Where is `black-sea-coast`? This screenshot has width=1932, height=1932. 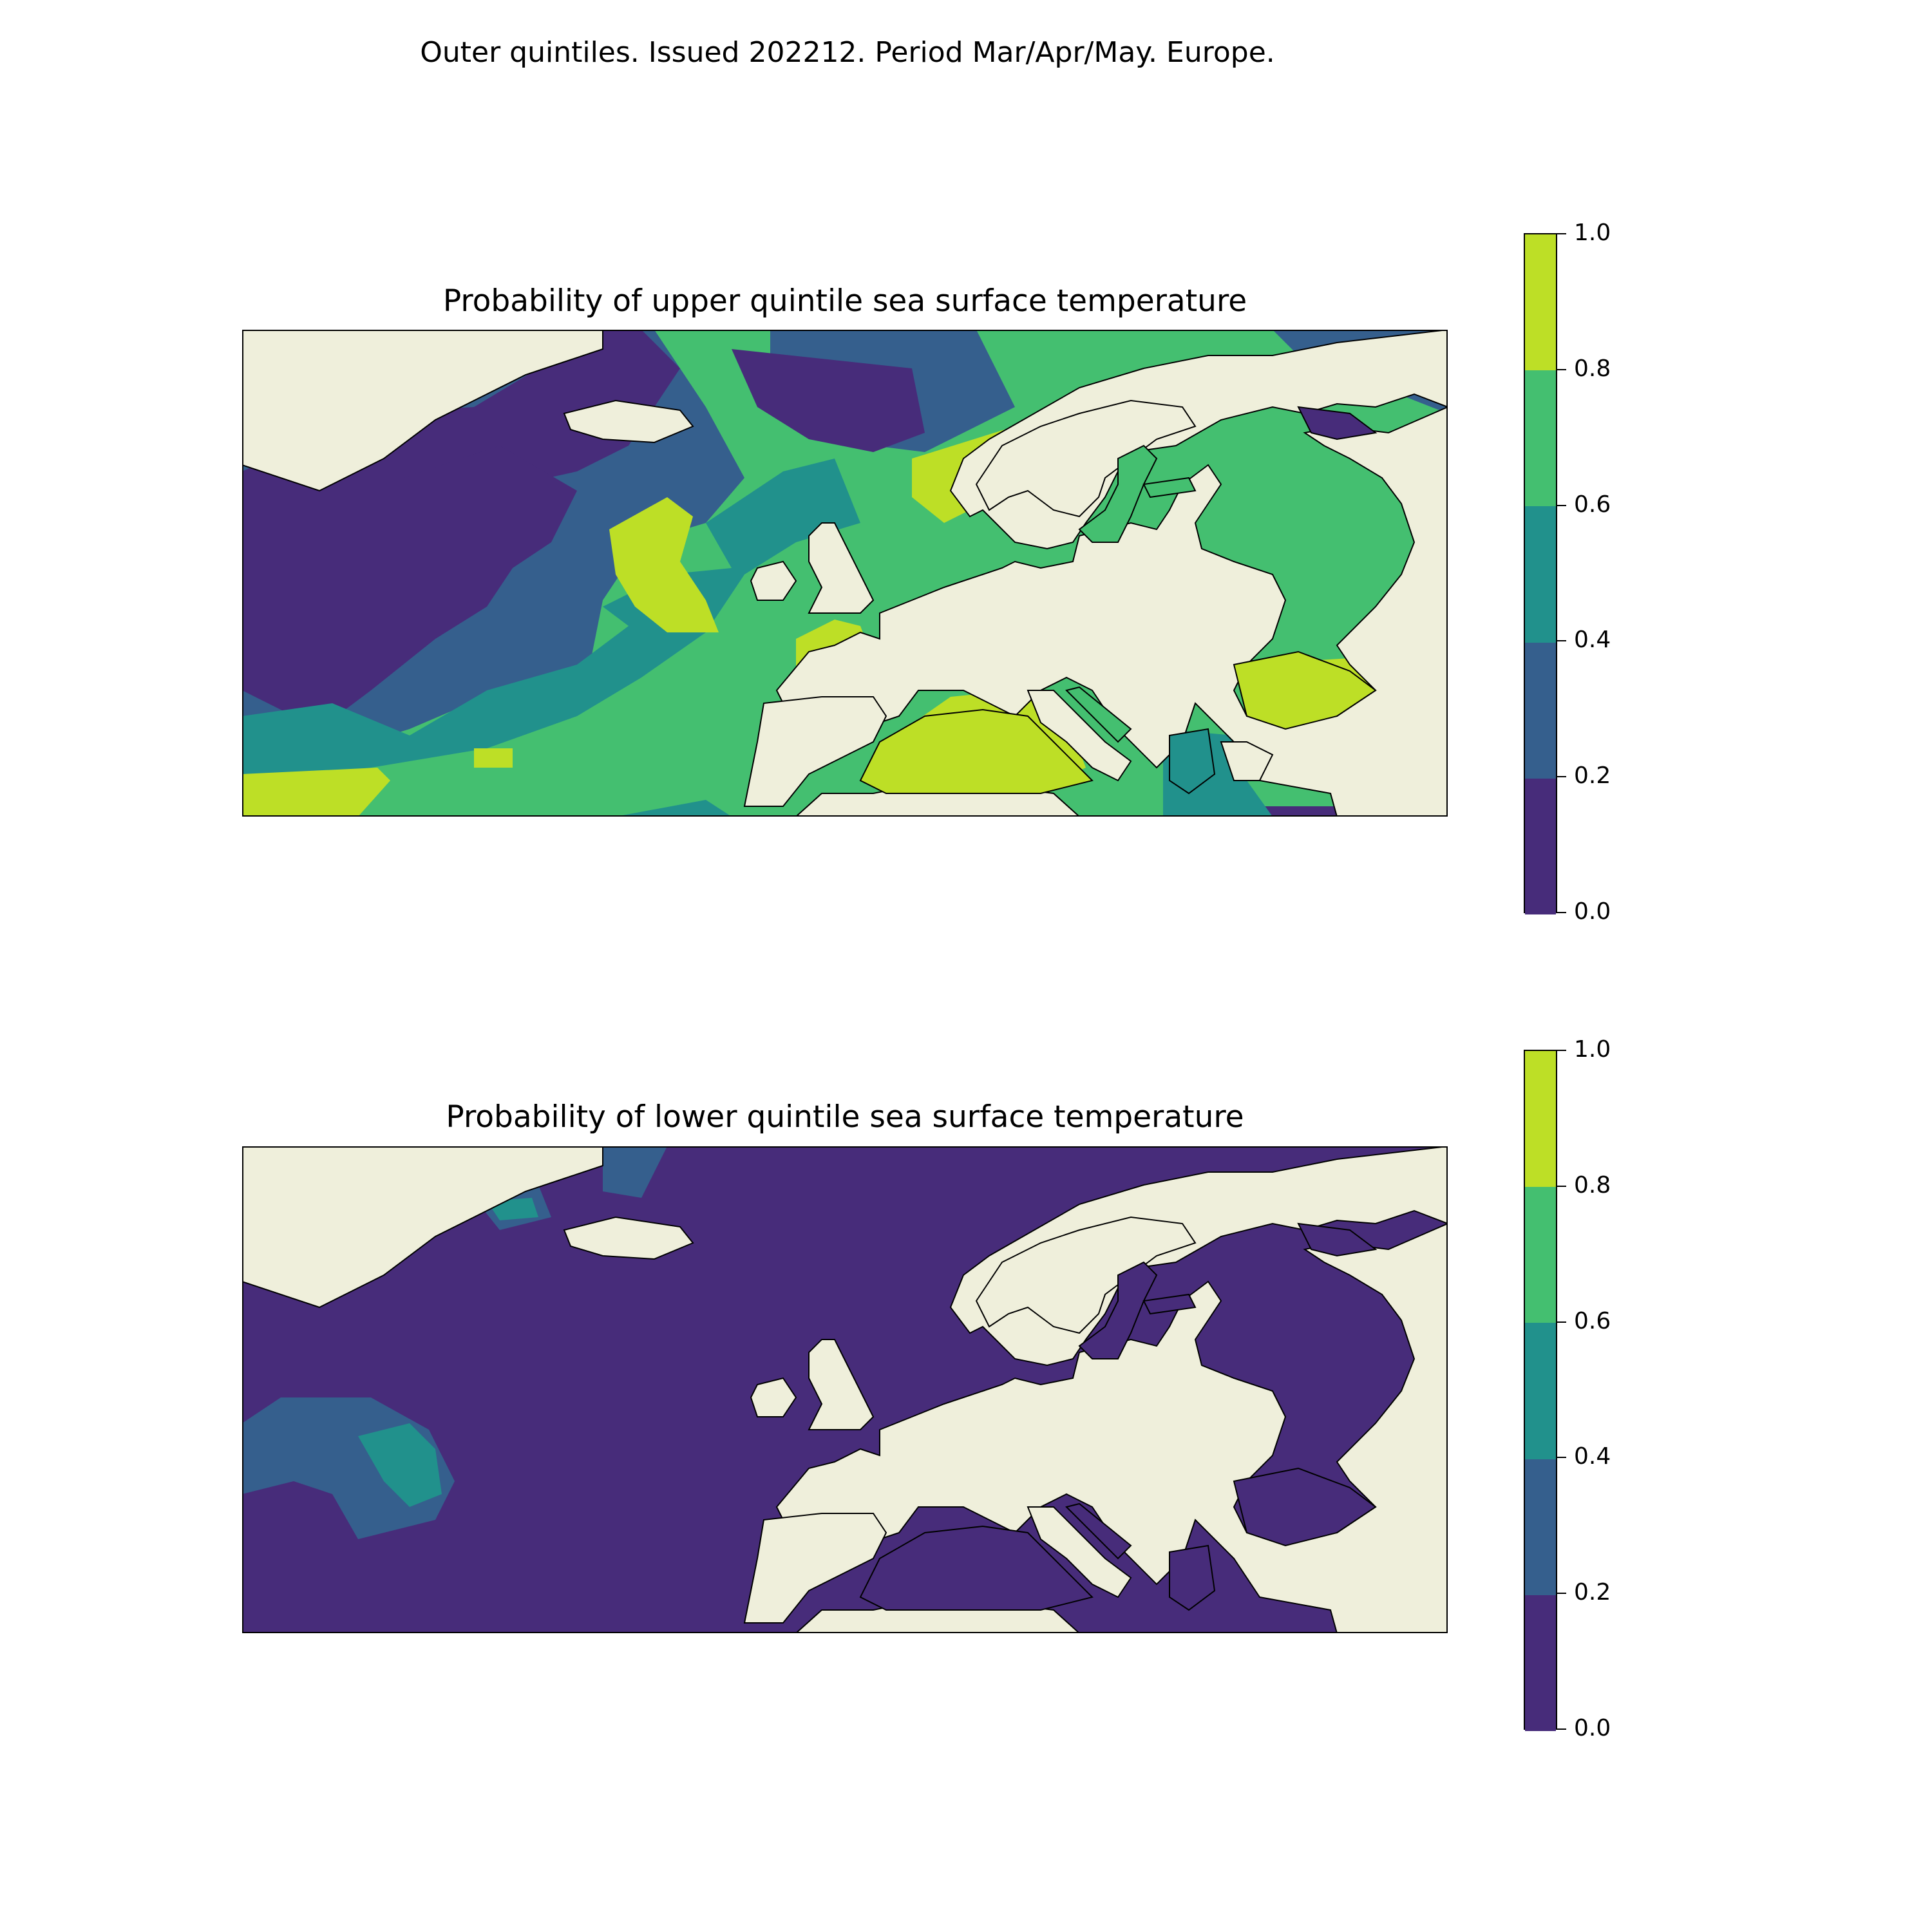 black-sea-coast is located at coordinates (1247, 761).